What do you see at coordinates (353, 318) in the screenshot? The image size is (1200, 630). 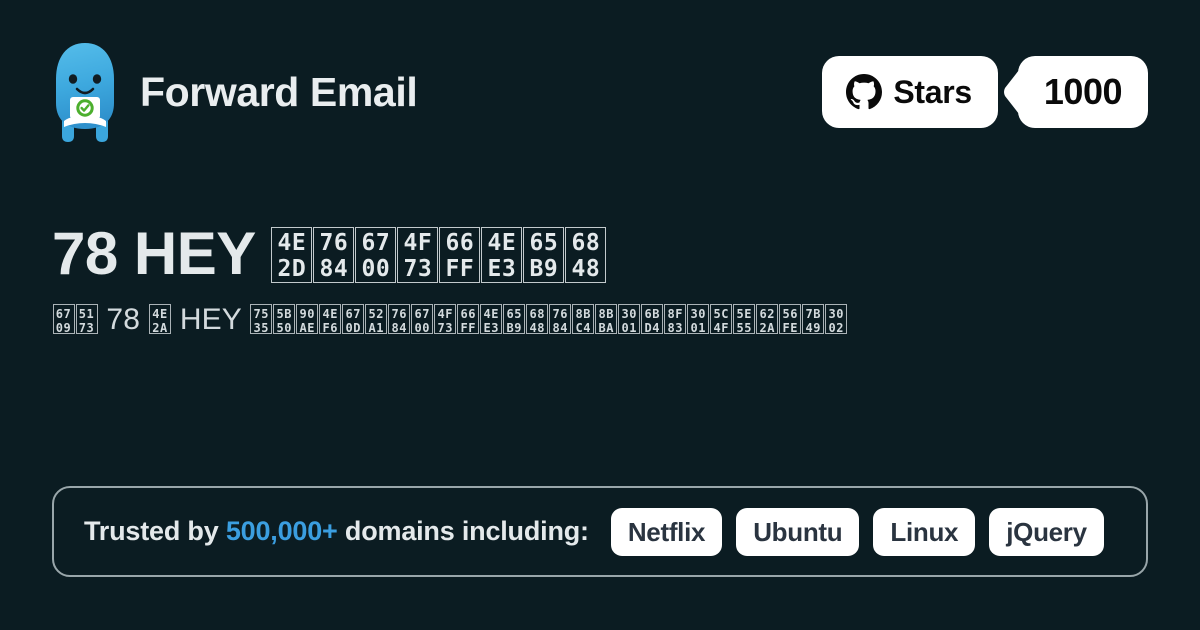 I see `missing-glyph-box: 67 0D` at bounding box center [353, 318].